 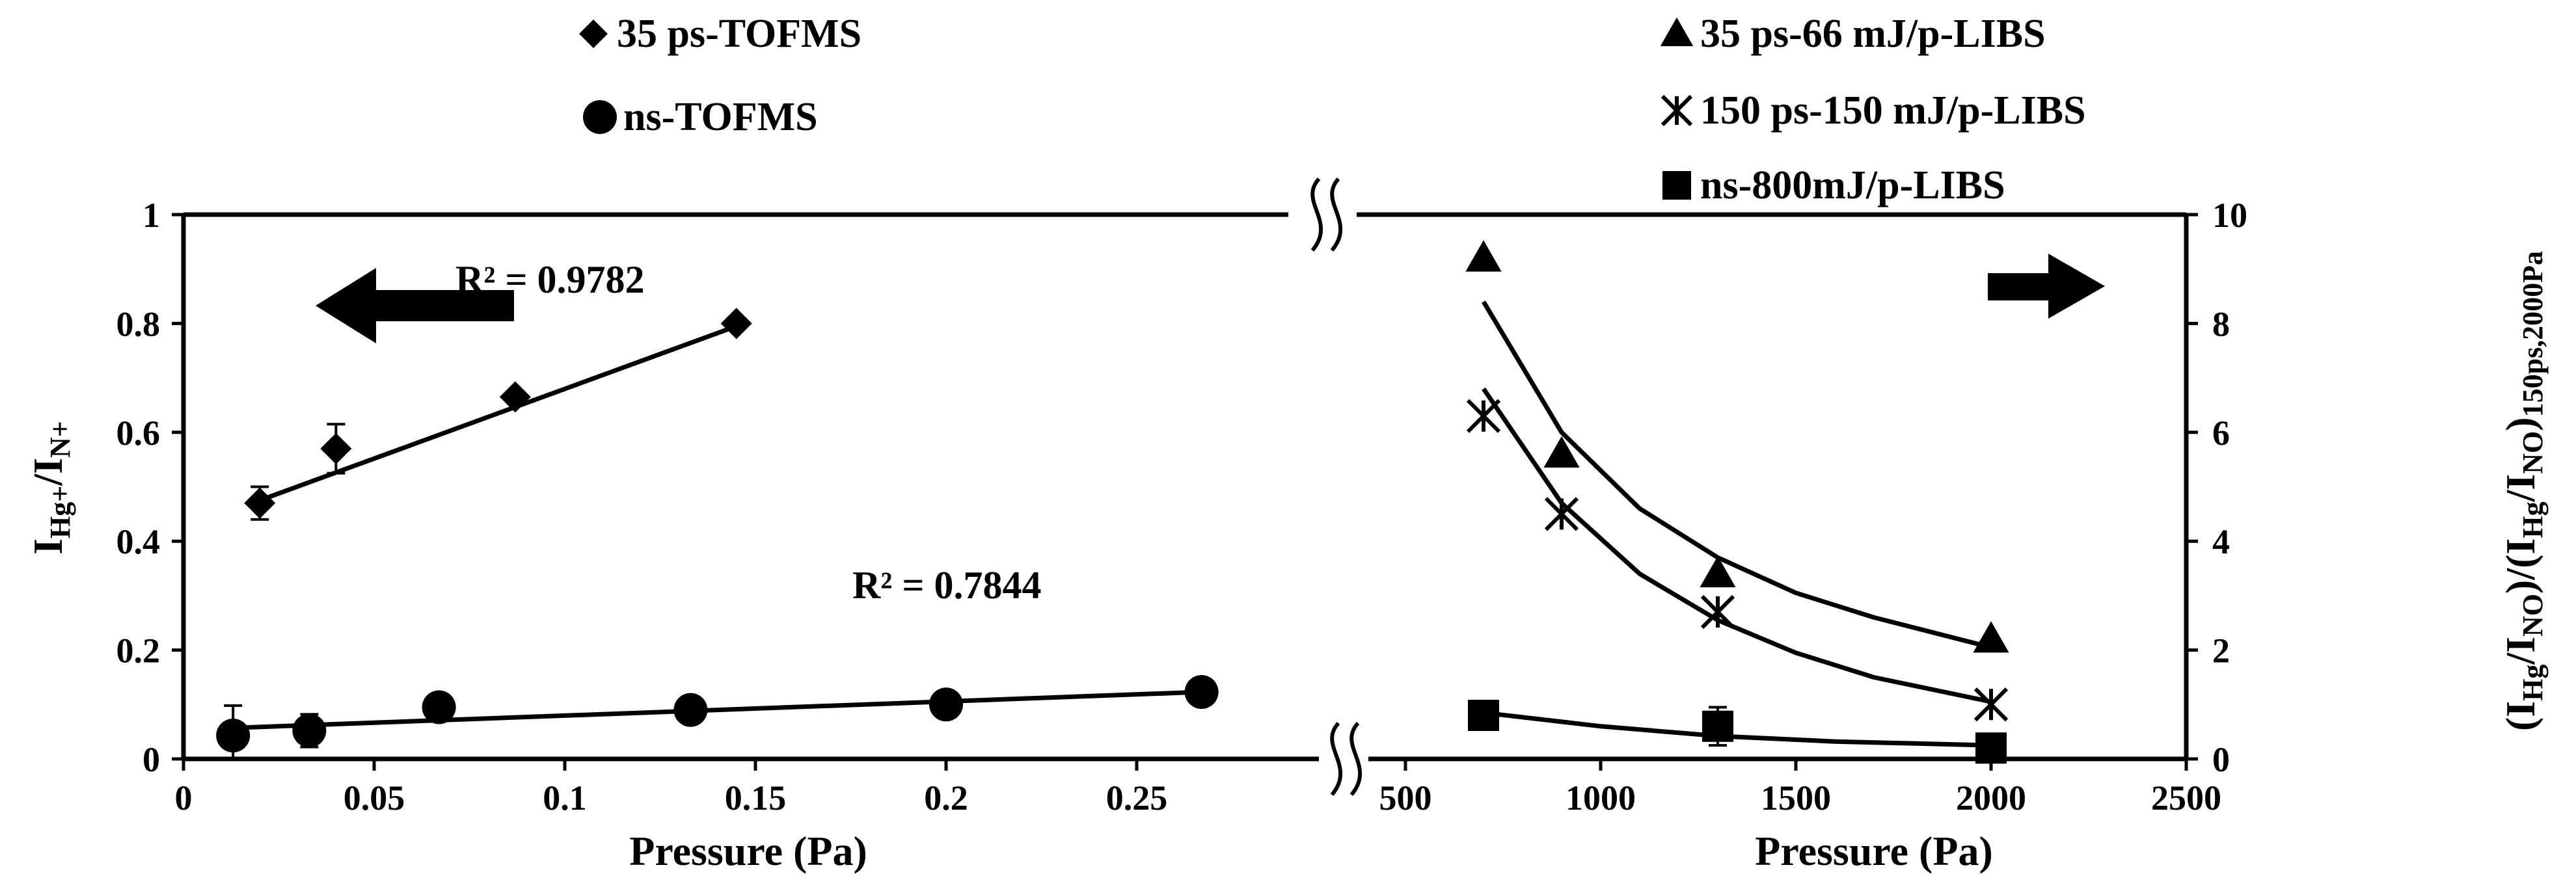 I want to click on legend-item-4: ns-800mJ/p-LIBS, so click(x=1833, y=185).